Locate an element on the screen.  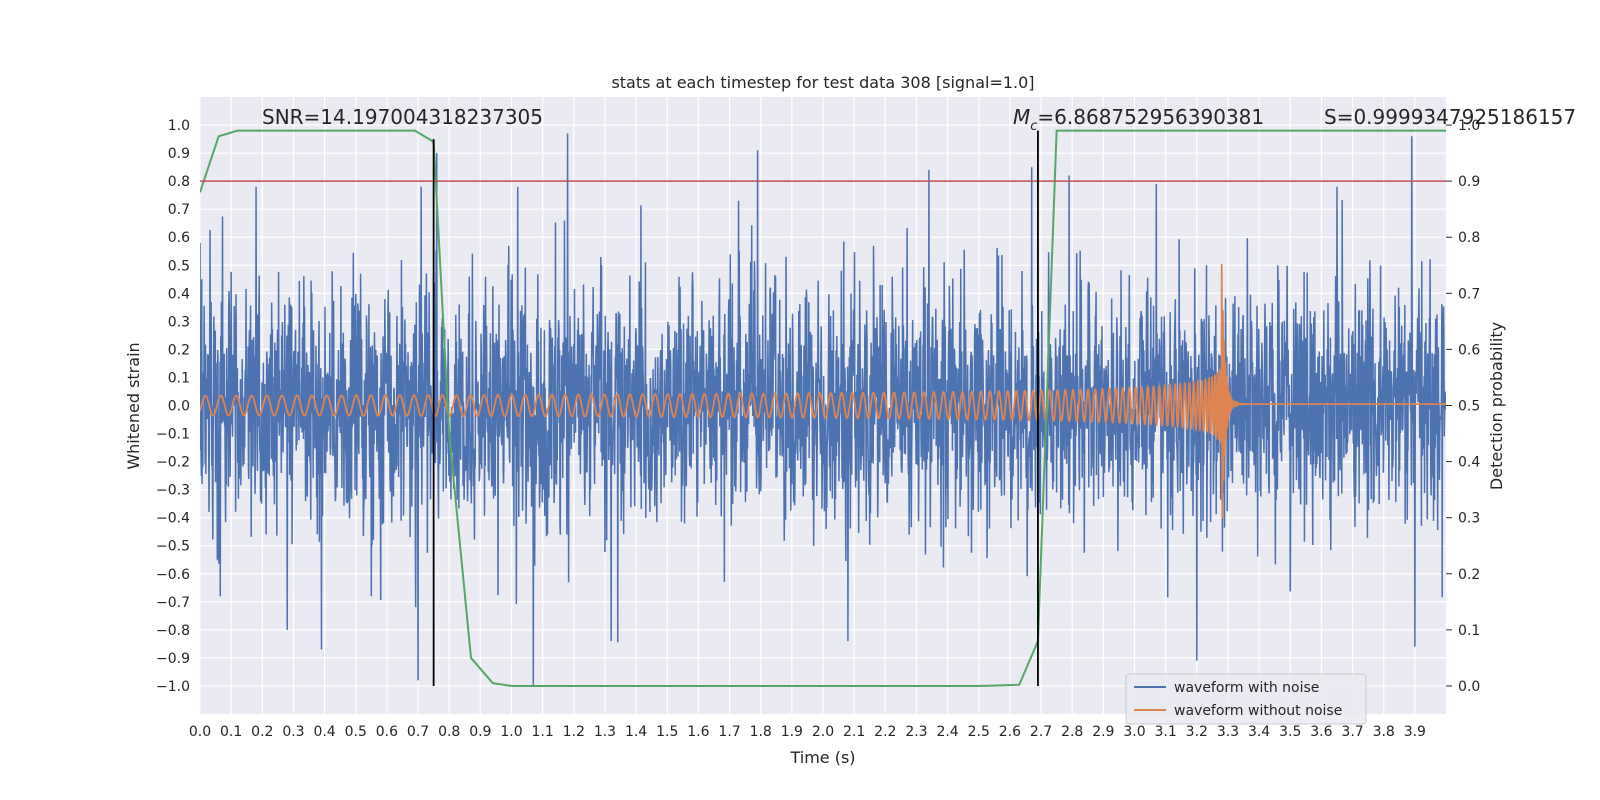
x-tick-label: 1.8 is located at coordinates (761, 732).